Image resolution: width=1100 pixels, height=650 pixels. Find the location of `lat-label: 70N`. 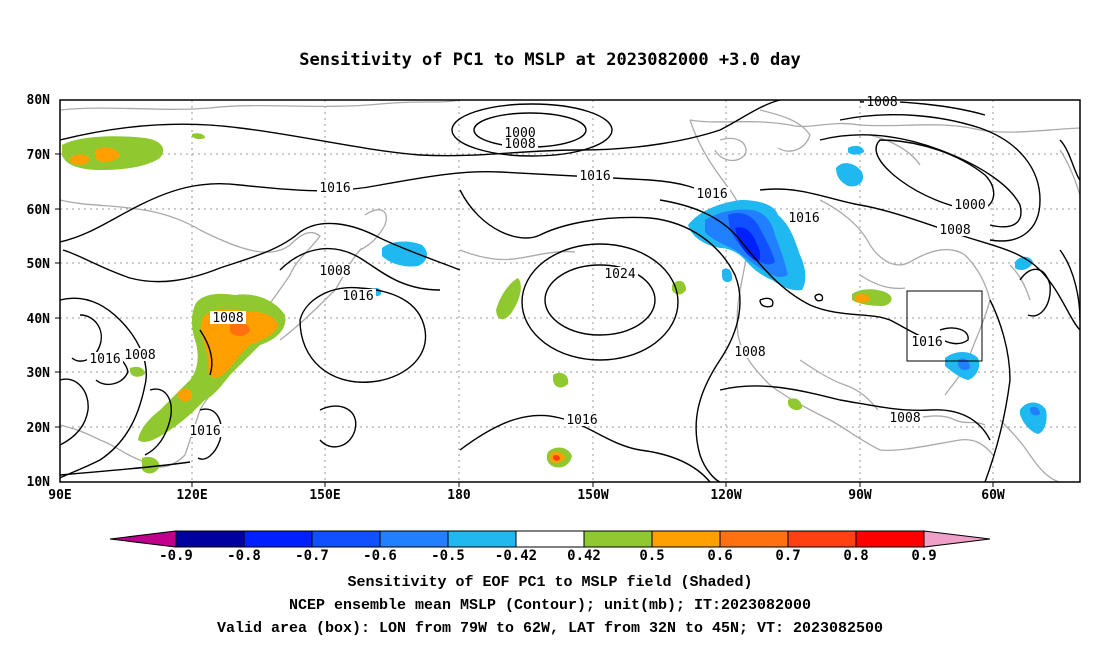

lat-label: 70N is located at coordinates (39, 155).